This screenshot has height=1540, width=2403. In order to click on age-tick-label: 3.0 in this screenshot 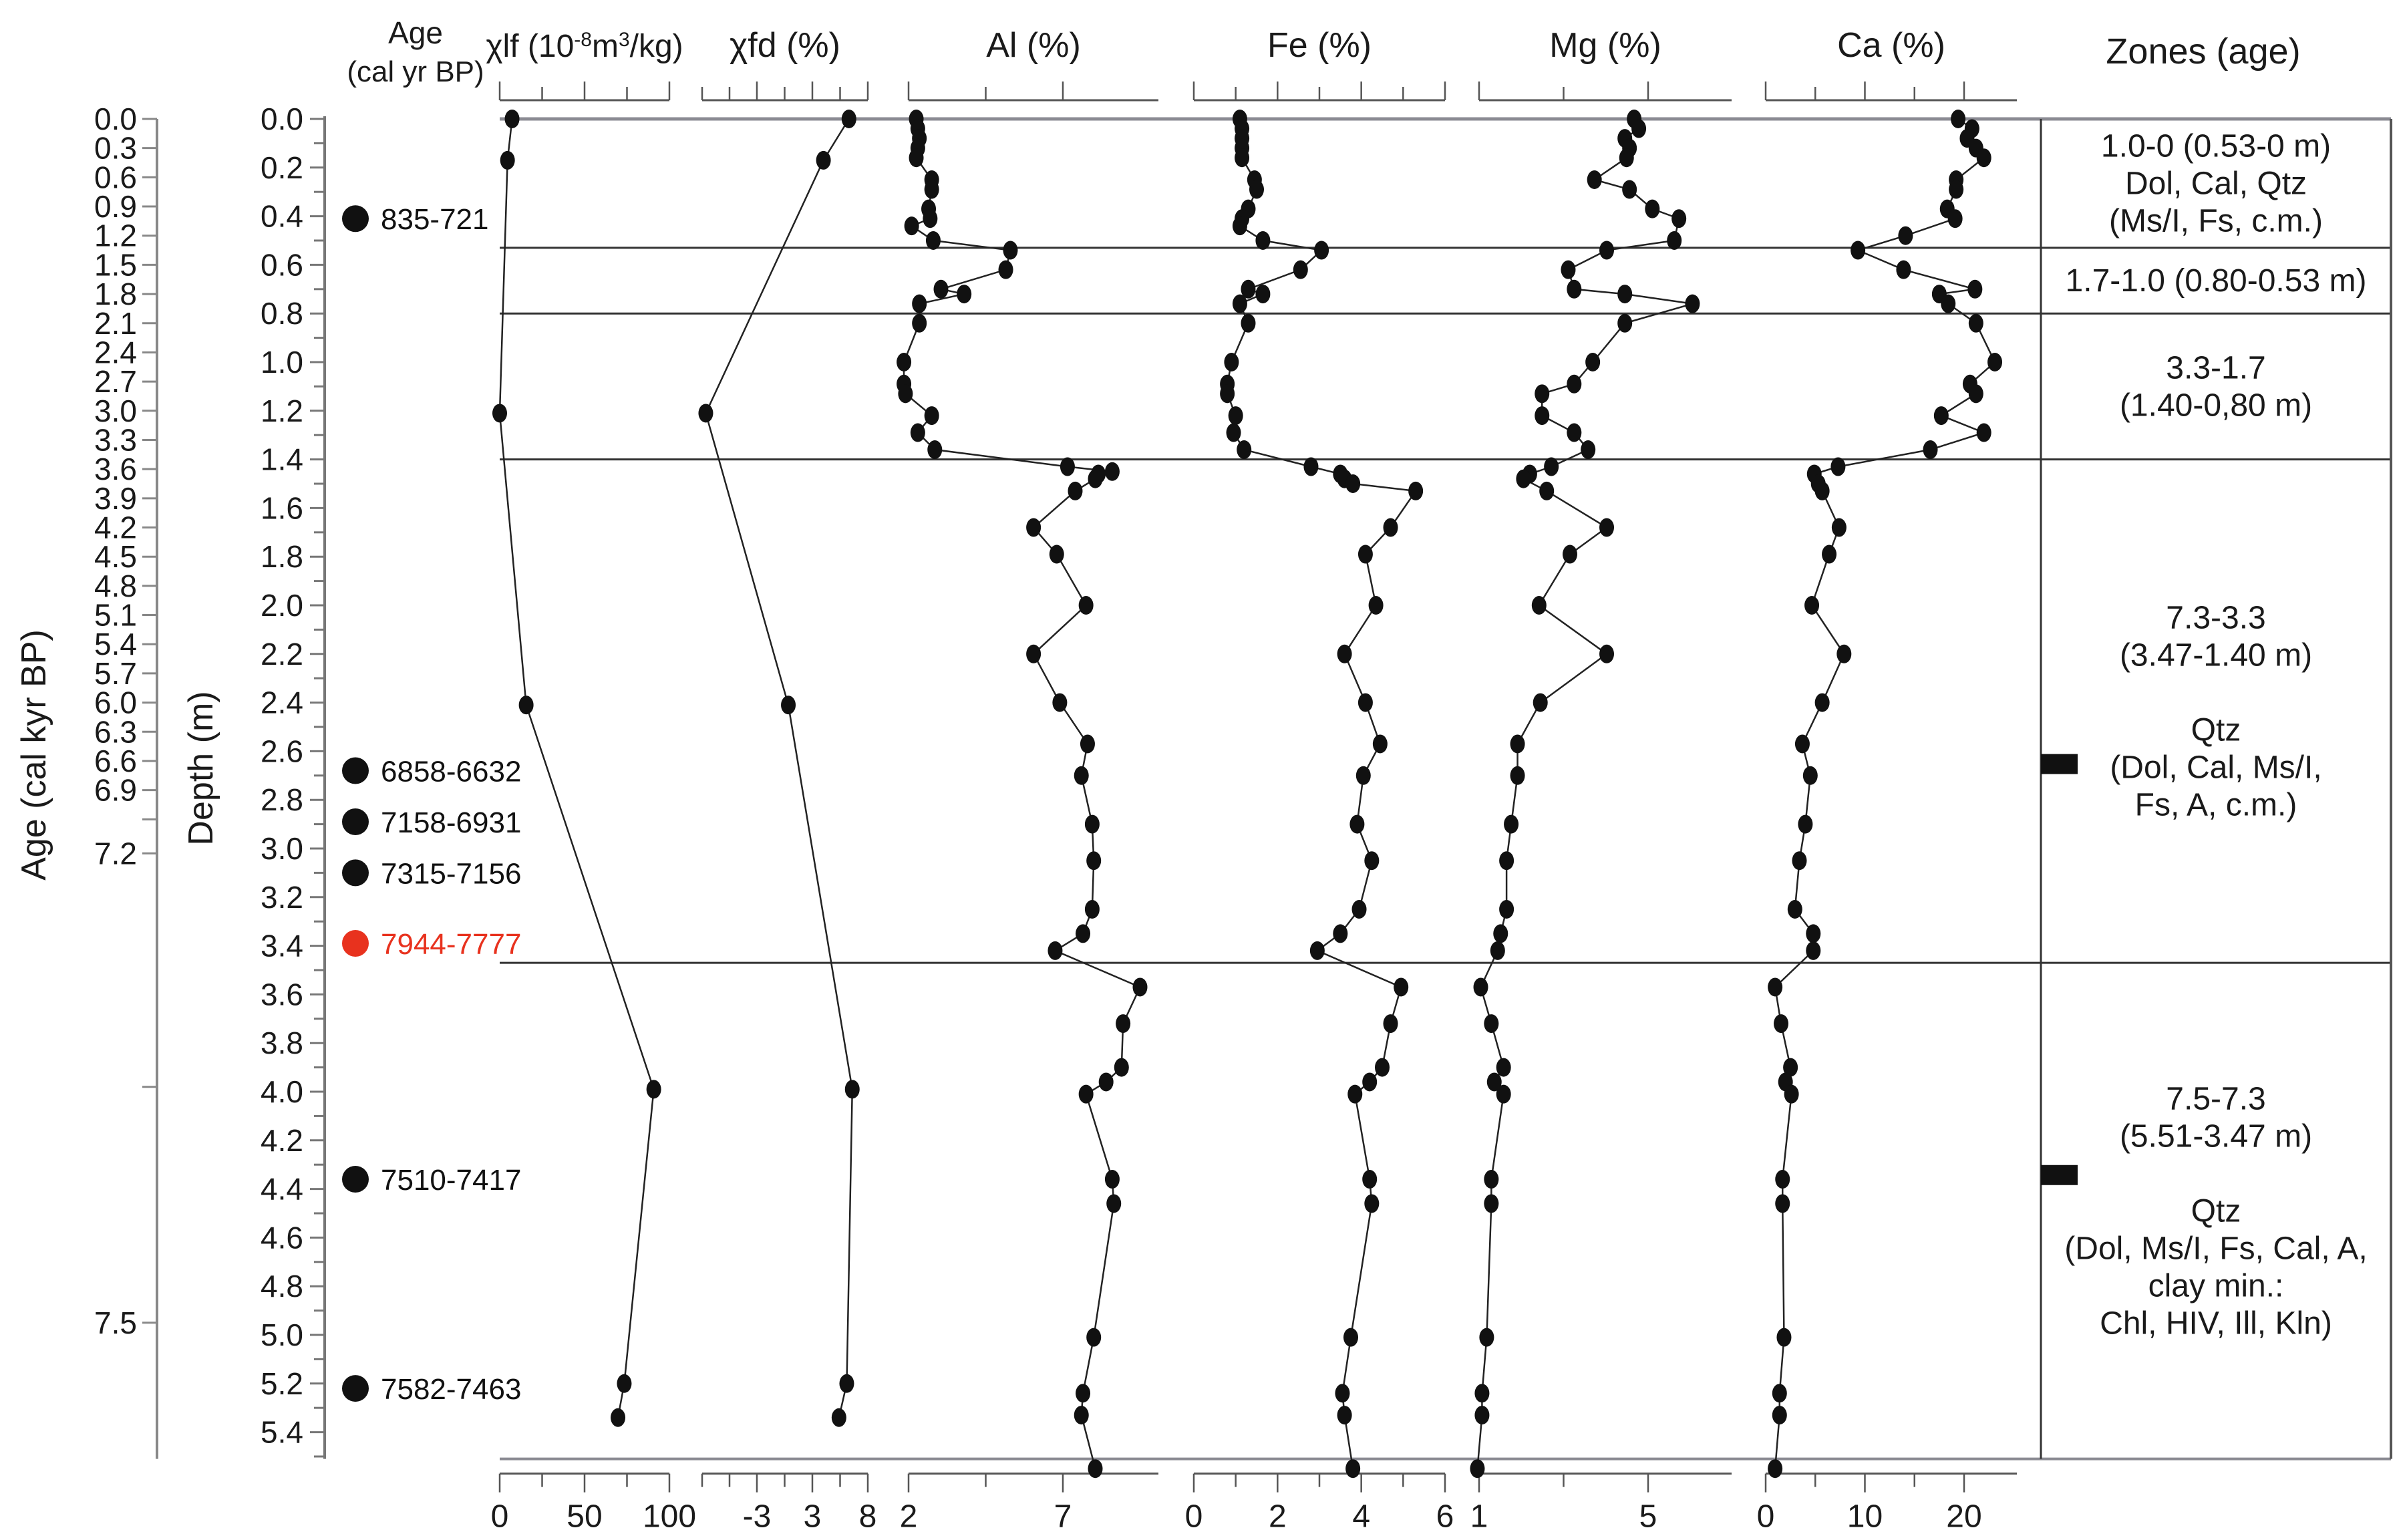, I will do `click(116, 411)`.